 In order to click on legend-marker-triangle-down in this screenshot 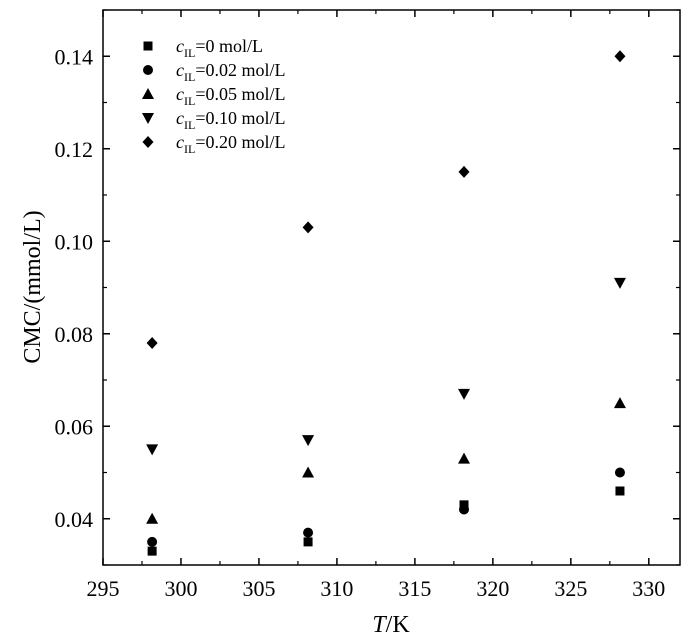, I will do `click(148, 118)`.